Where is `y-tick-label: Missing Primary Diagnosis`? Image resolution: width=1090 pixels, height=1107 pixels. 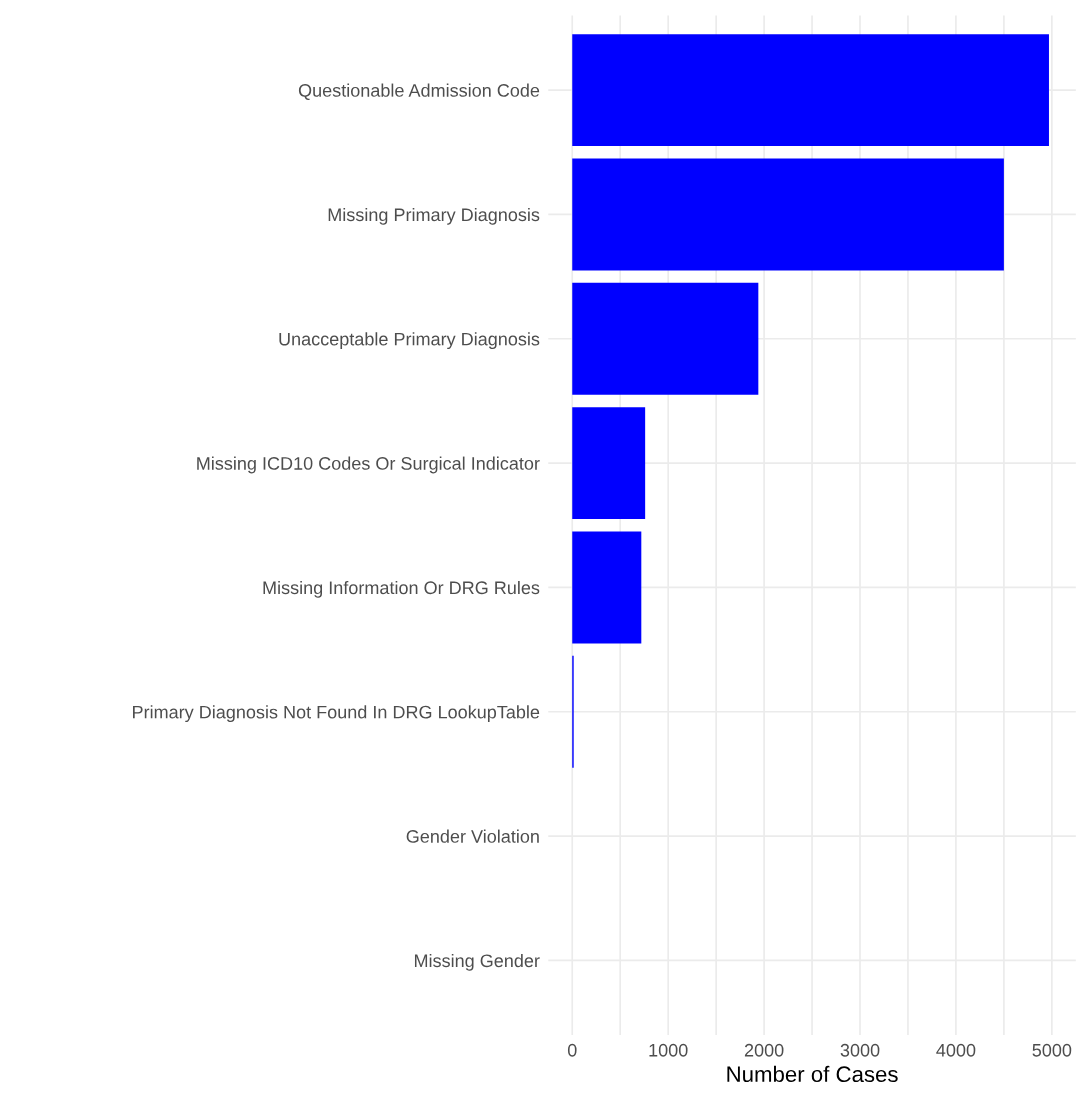 y-tick-label: Missing Primary Diagnosis is located at coordinates (434, 216).